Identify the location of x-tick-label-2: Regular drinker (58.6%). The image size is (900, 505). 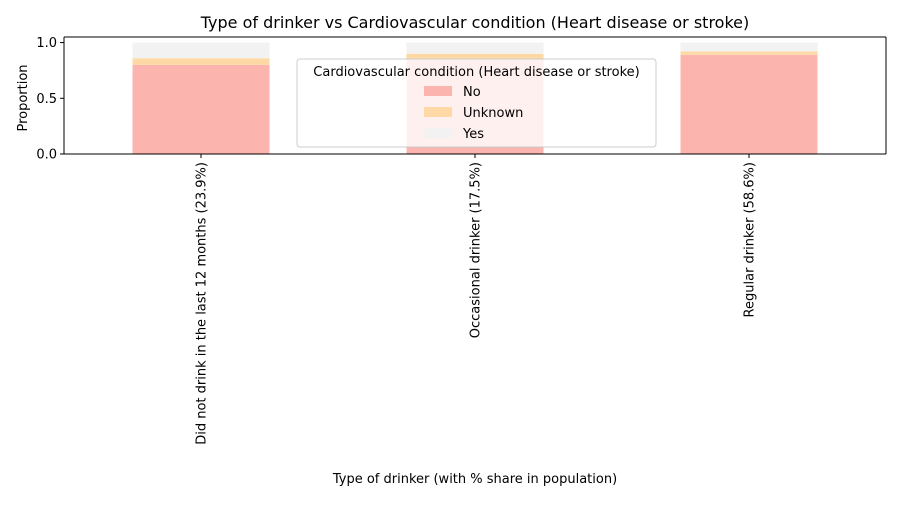
(750, 239).